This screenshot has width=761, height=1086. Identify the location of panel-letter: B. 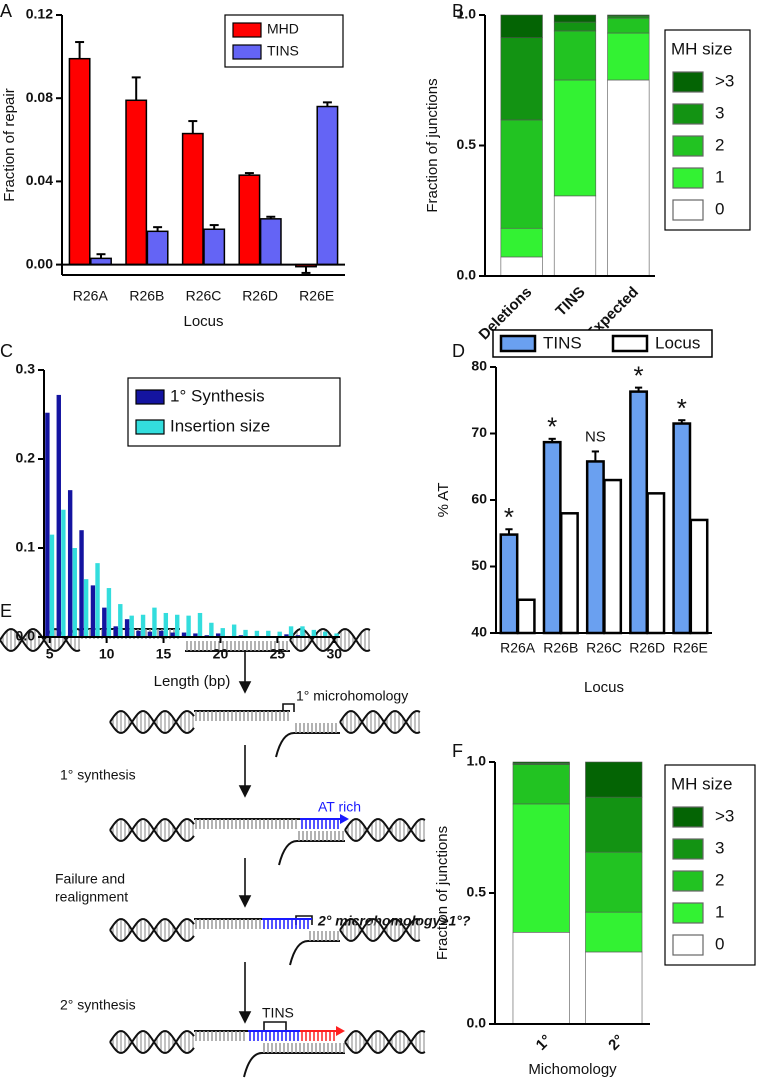
(458, 11).